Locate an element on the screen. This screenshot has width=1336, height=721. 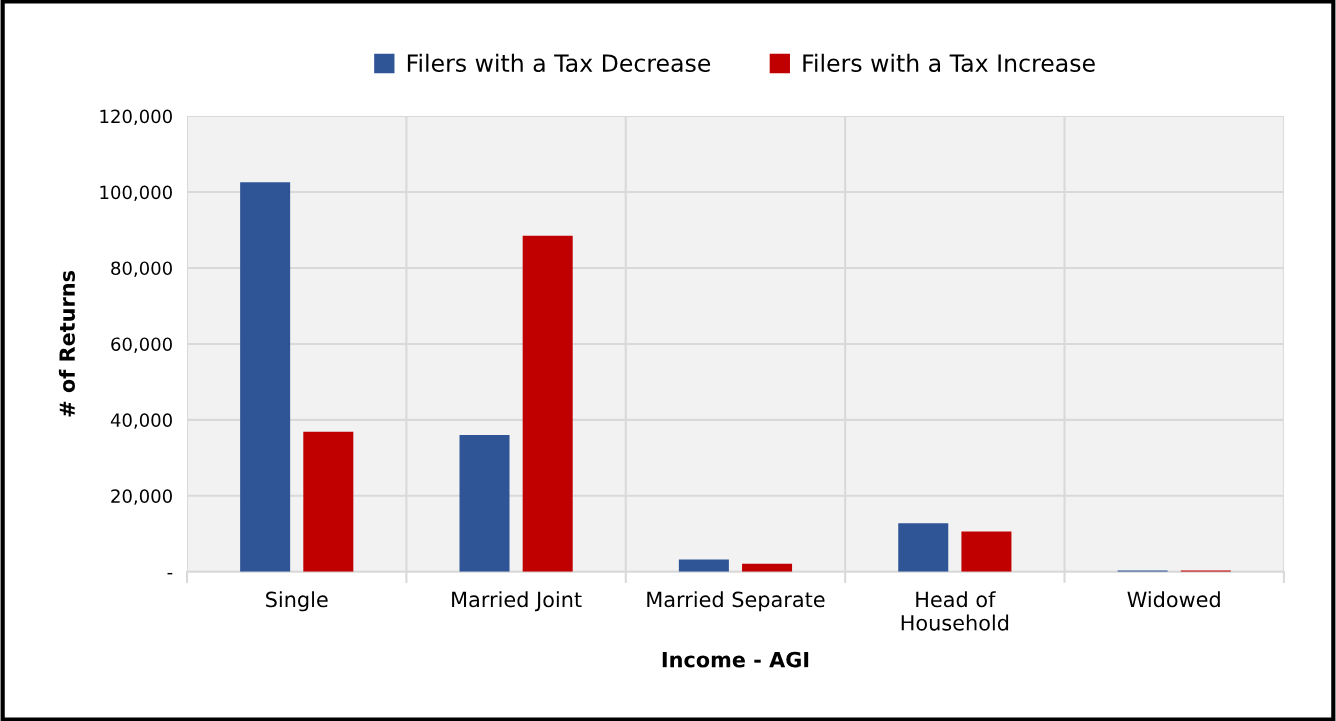
x-tick-label: Married Separate is located at coordinates (736, 601).